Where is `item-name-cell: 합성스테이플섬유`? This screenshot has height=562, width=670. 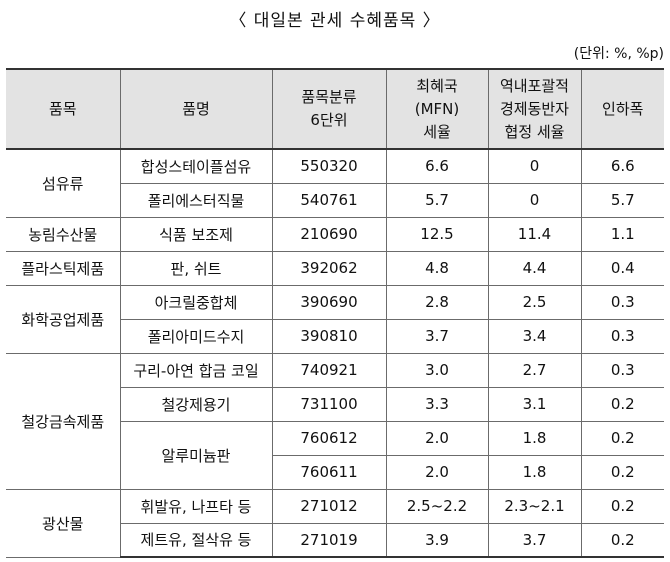 item-name-cell: 합성스테이플섬유 is located at coordinates (196, 166).